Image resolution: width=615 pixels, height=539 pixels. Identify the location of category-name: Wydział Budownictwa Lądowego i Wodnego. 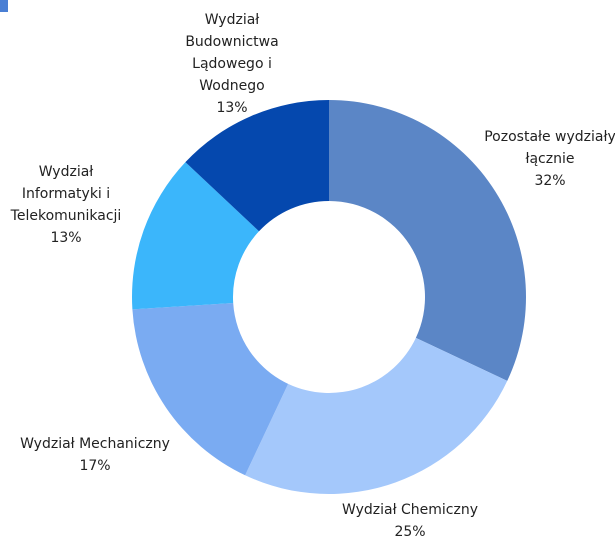
(232, 53).